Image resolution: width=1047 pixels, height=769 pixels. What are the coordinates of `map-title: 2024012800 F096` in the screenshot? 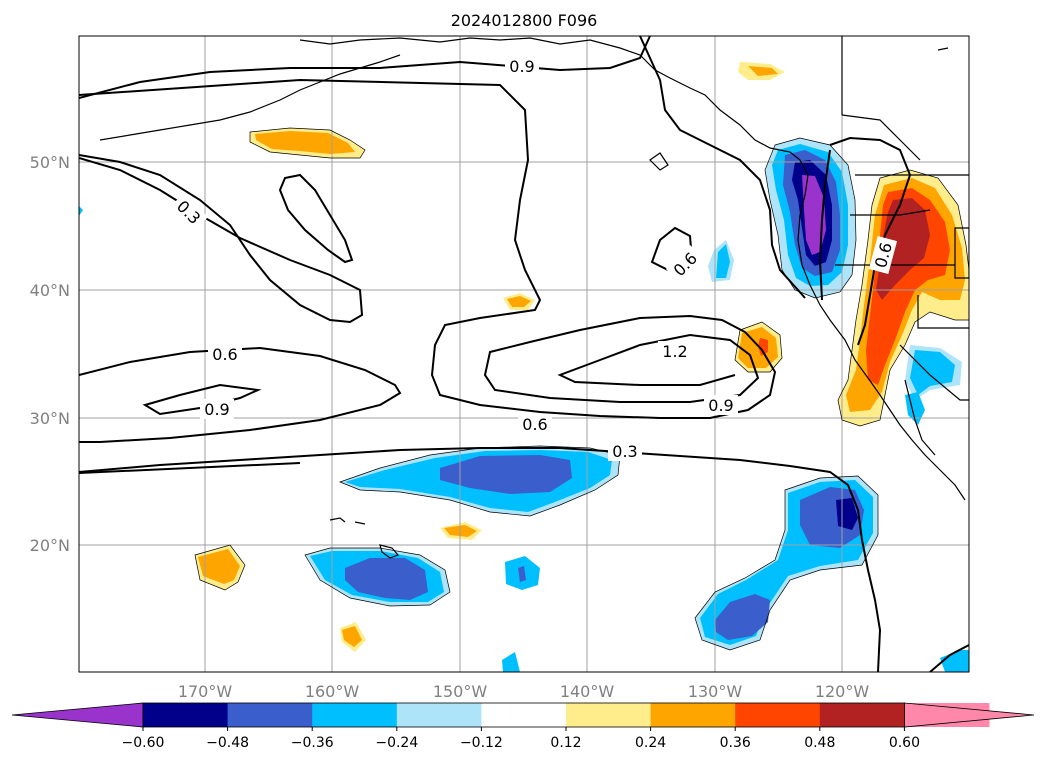 It's located at (524, 20).